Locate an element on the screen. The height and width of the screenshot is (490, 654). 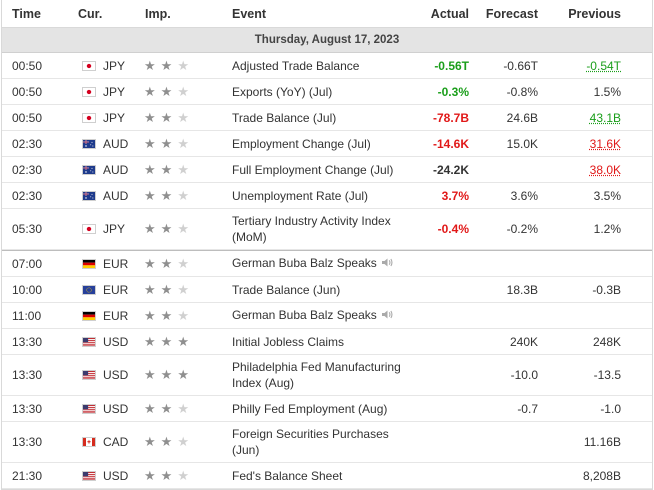
event-time: 10:00 is located at coordinates (27, 289).